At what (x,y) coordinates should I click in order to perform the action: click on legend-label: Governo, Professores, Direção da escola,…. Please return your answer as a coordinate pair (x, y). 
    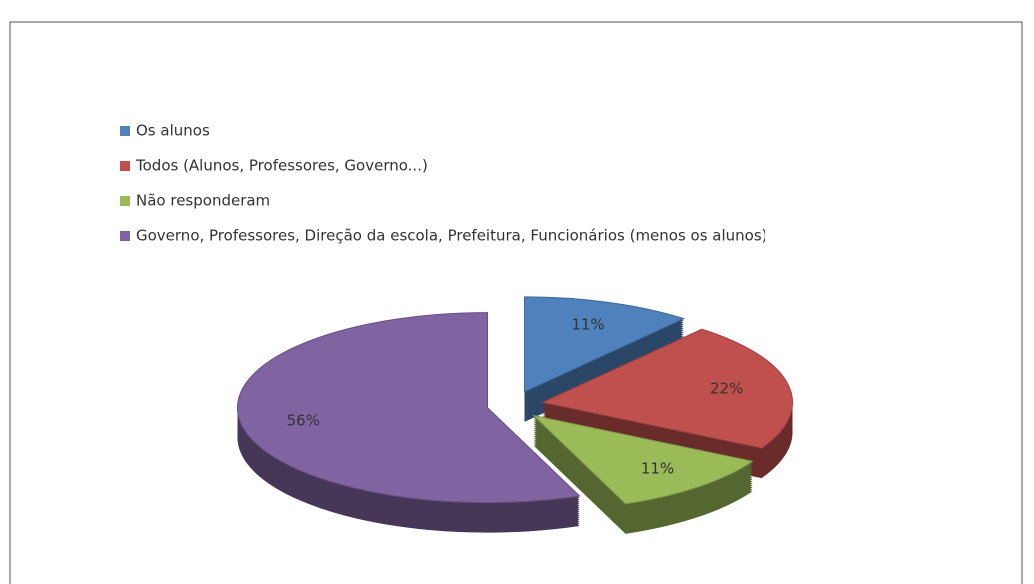
    Looking at the image, I should click on (452, 236).